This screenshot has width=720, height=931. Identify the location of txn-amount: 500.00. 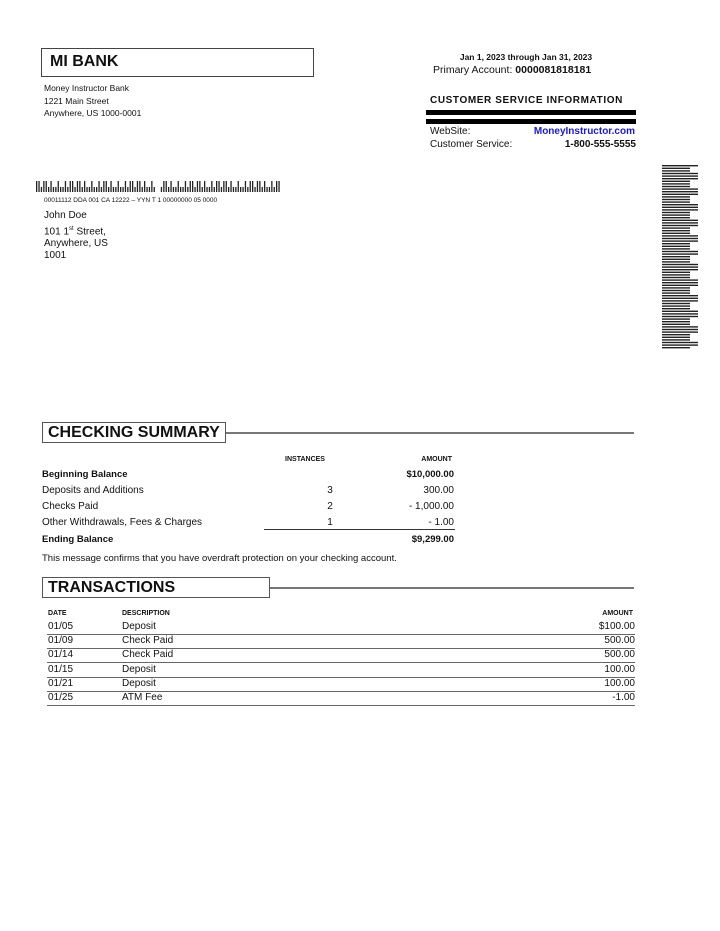
(619, 641).